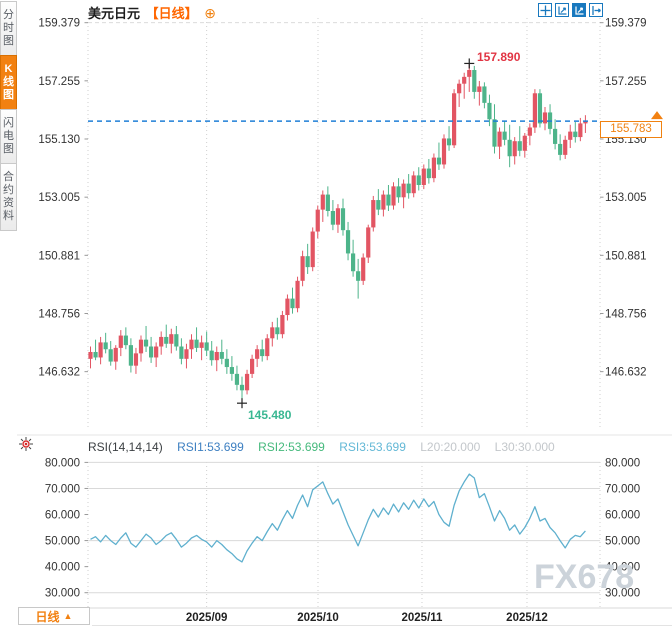 This screenshot has width=672, height=627. Describe the element at coordinates (657, 115) in the screenshot. I see `scroll-to-latest-icon` at that location.